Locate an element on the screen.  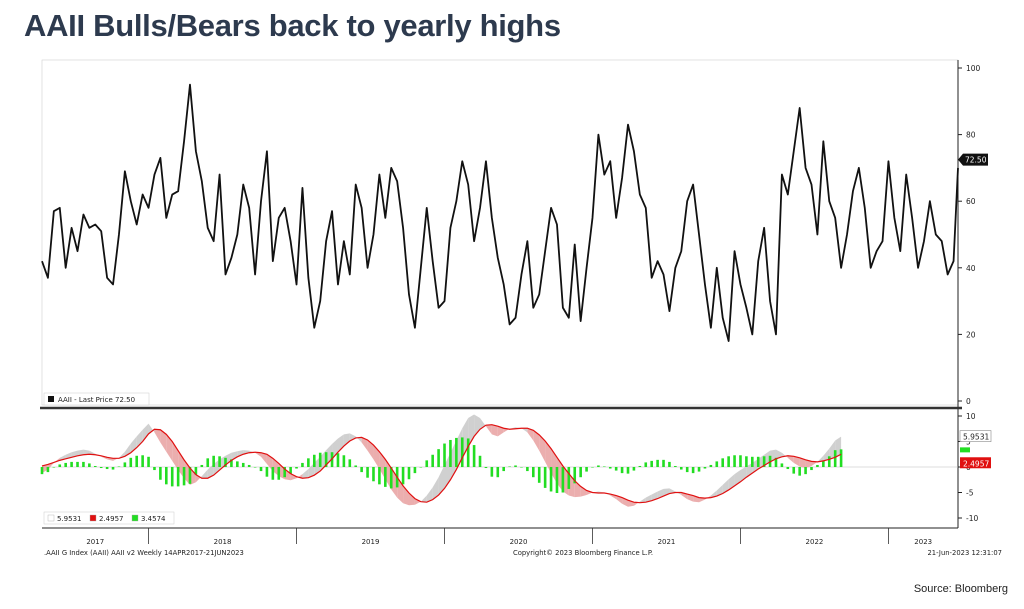
macd-value-box is located at coordinates (975, 436).